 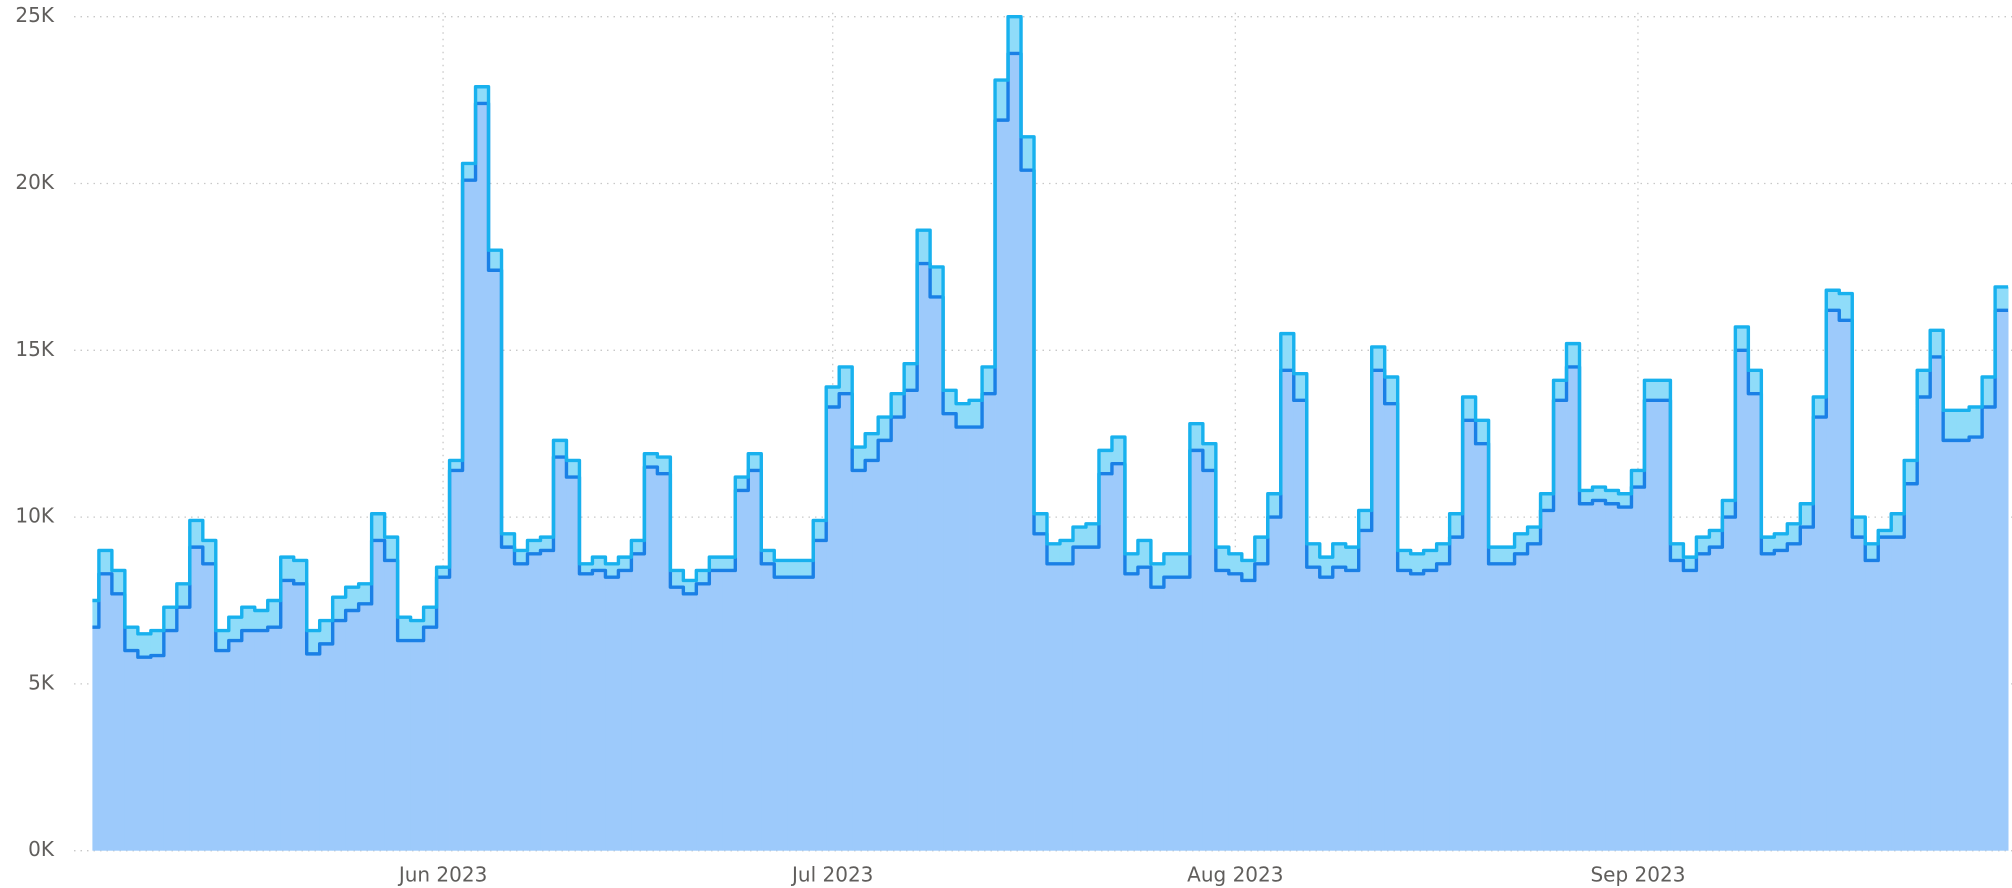 What do you see at coordinates (34, 349) in the screenshot?
I see `y-tick-label: 15K` at bounding box center [34, 349].